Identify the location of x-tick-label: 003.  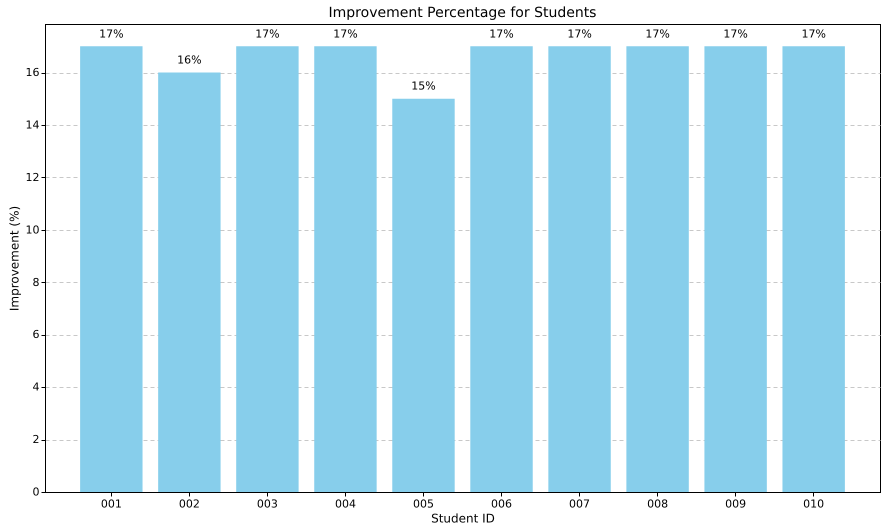
(267, 504).